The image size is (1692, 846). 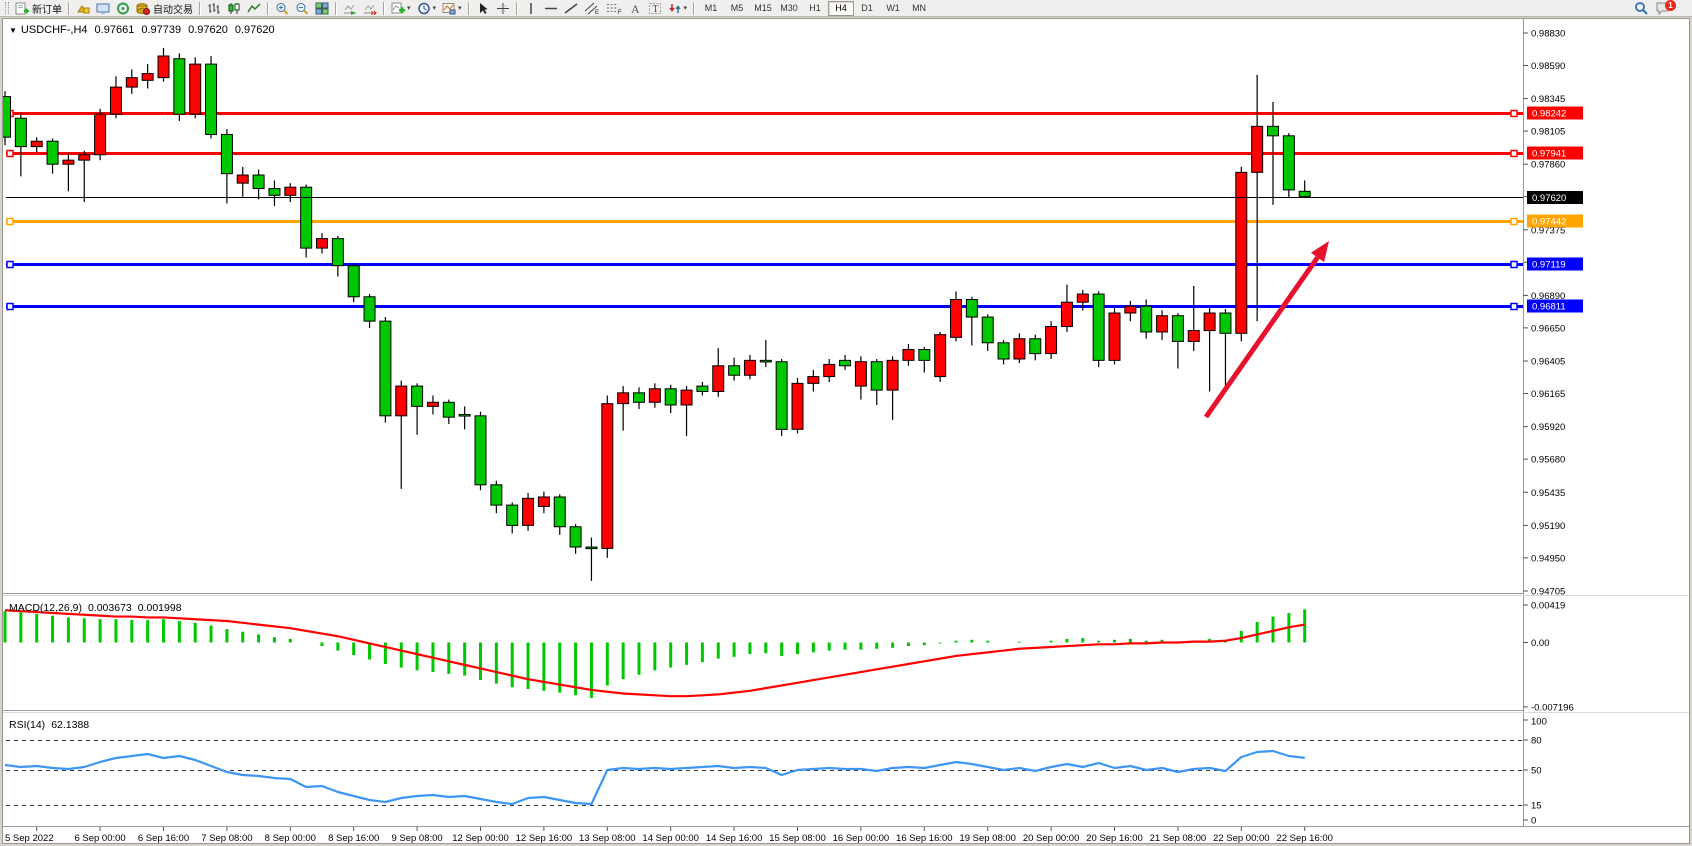 I want to click on time-axis-label: 9 Sep 08:00, so click(x=416, y=838).